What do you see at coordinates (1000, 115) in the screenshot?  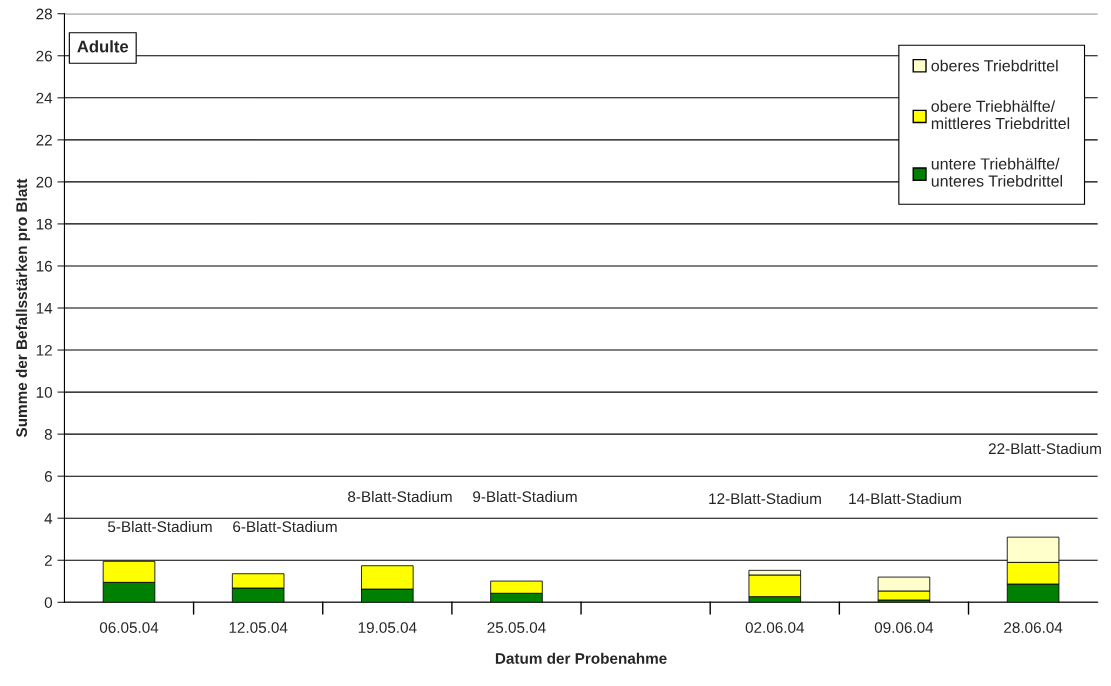 I see `legend-label: obere Triebhälfte/ mittleres Triebdrittel` at bounding box center [1000, 115].